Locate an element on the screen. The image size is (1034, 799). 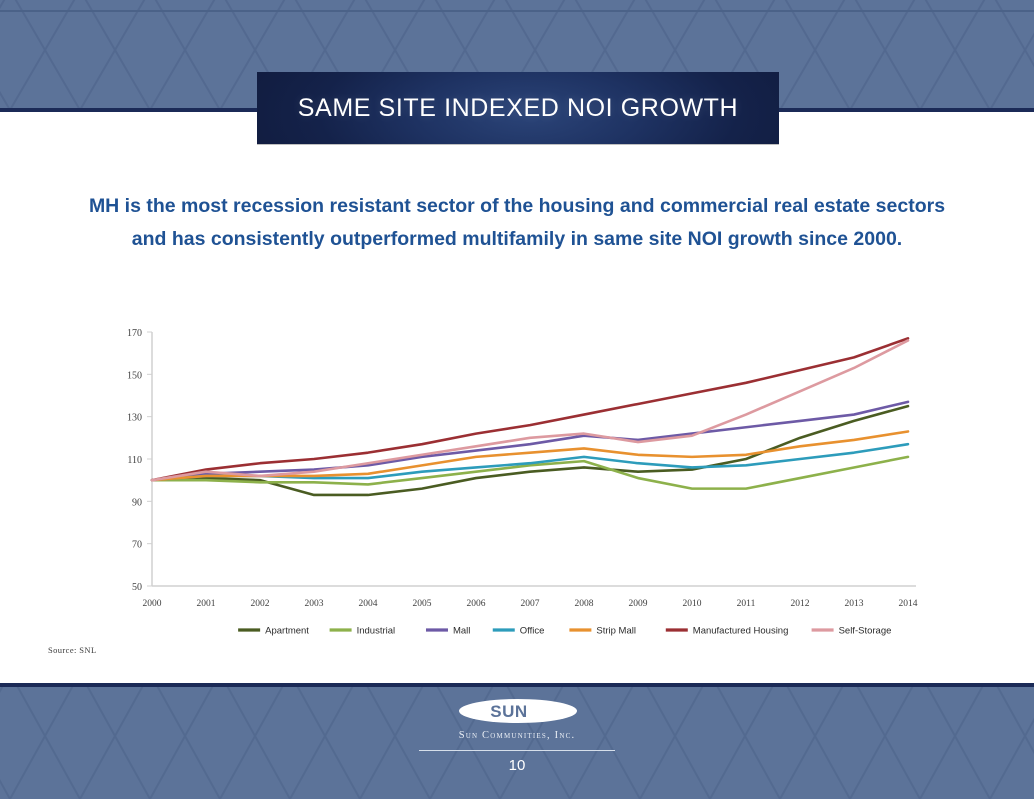
source-note: Source: SNL is located at coordinates (72, 650).